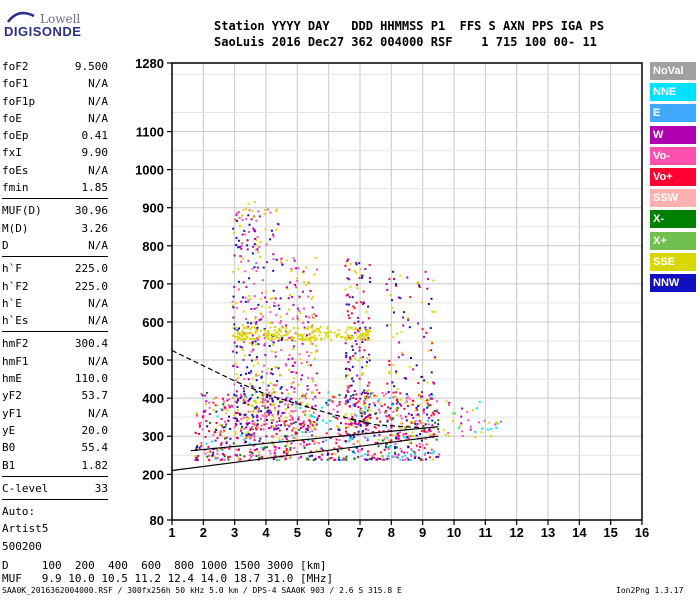 This screenshot has height=600, width=700. What do you see at coordinates (55, 135) in the screenshot?
I see `param-row: foEp 0.41` at bounding box center [55, 135].